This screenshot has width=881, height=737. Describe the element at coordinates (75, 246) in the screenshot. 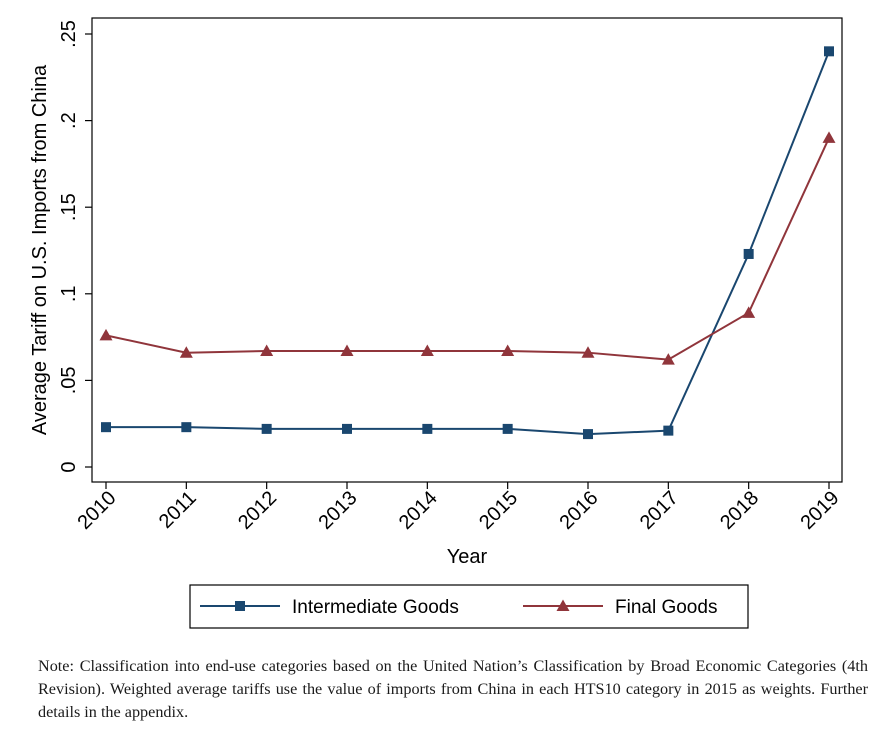

I see `y-axis-ticks: 0 .05 .1 .15 .2 .25` at that location.